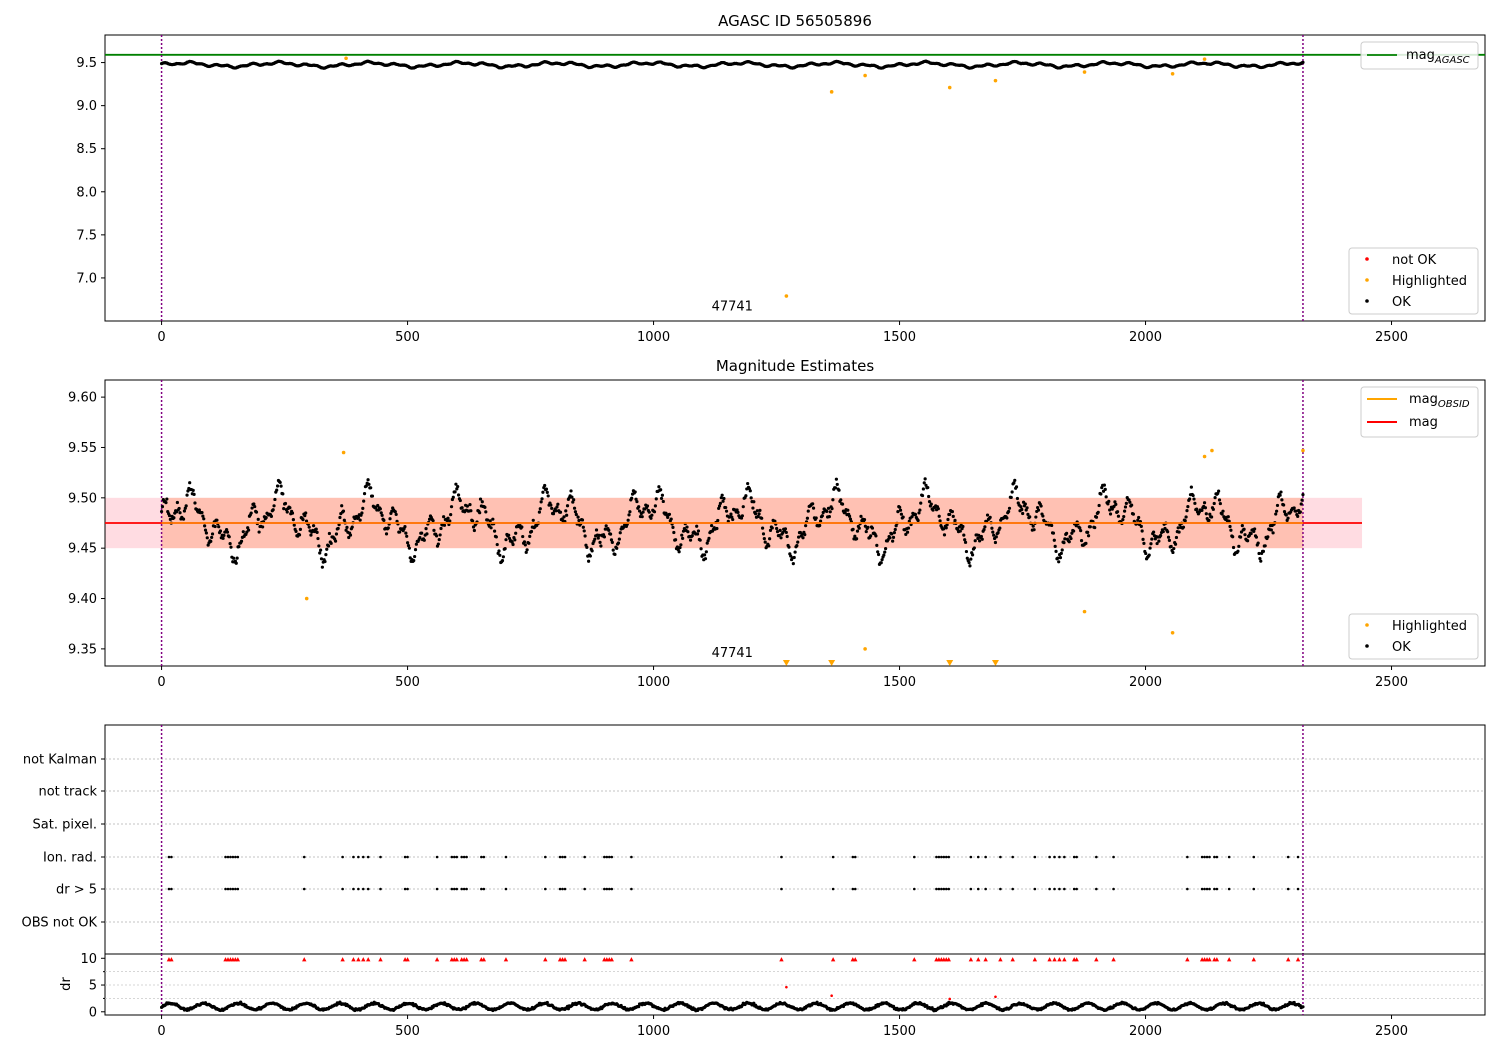 This screenshot has width=1500, height=1050. Describe the element at coordinates (795, 366) in the screenshot. I see `estimates-title: Magnitude Estimates` at that location.